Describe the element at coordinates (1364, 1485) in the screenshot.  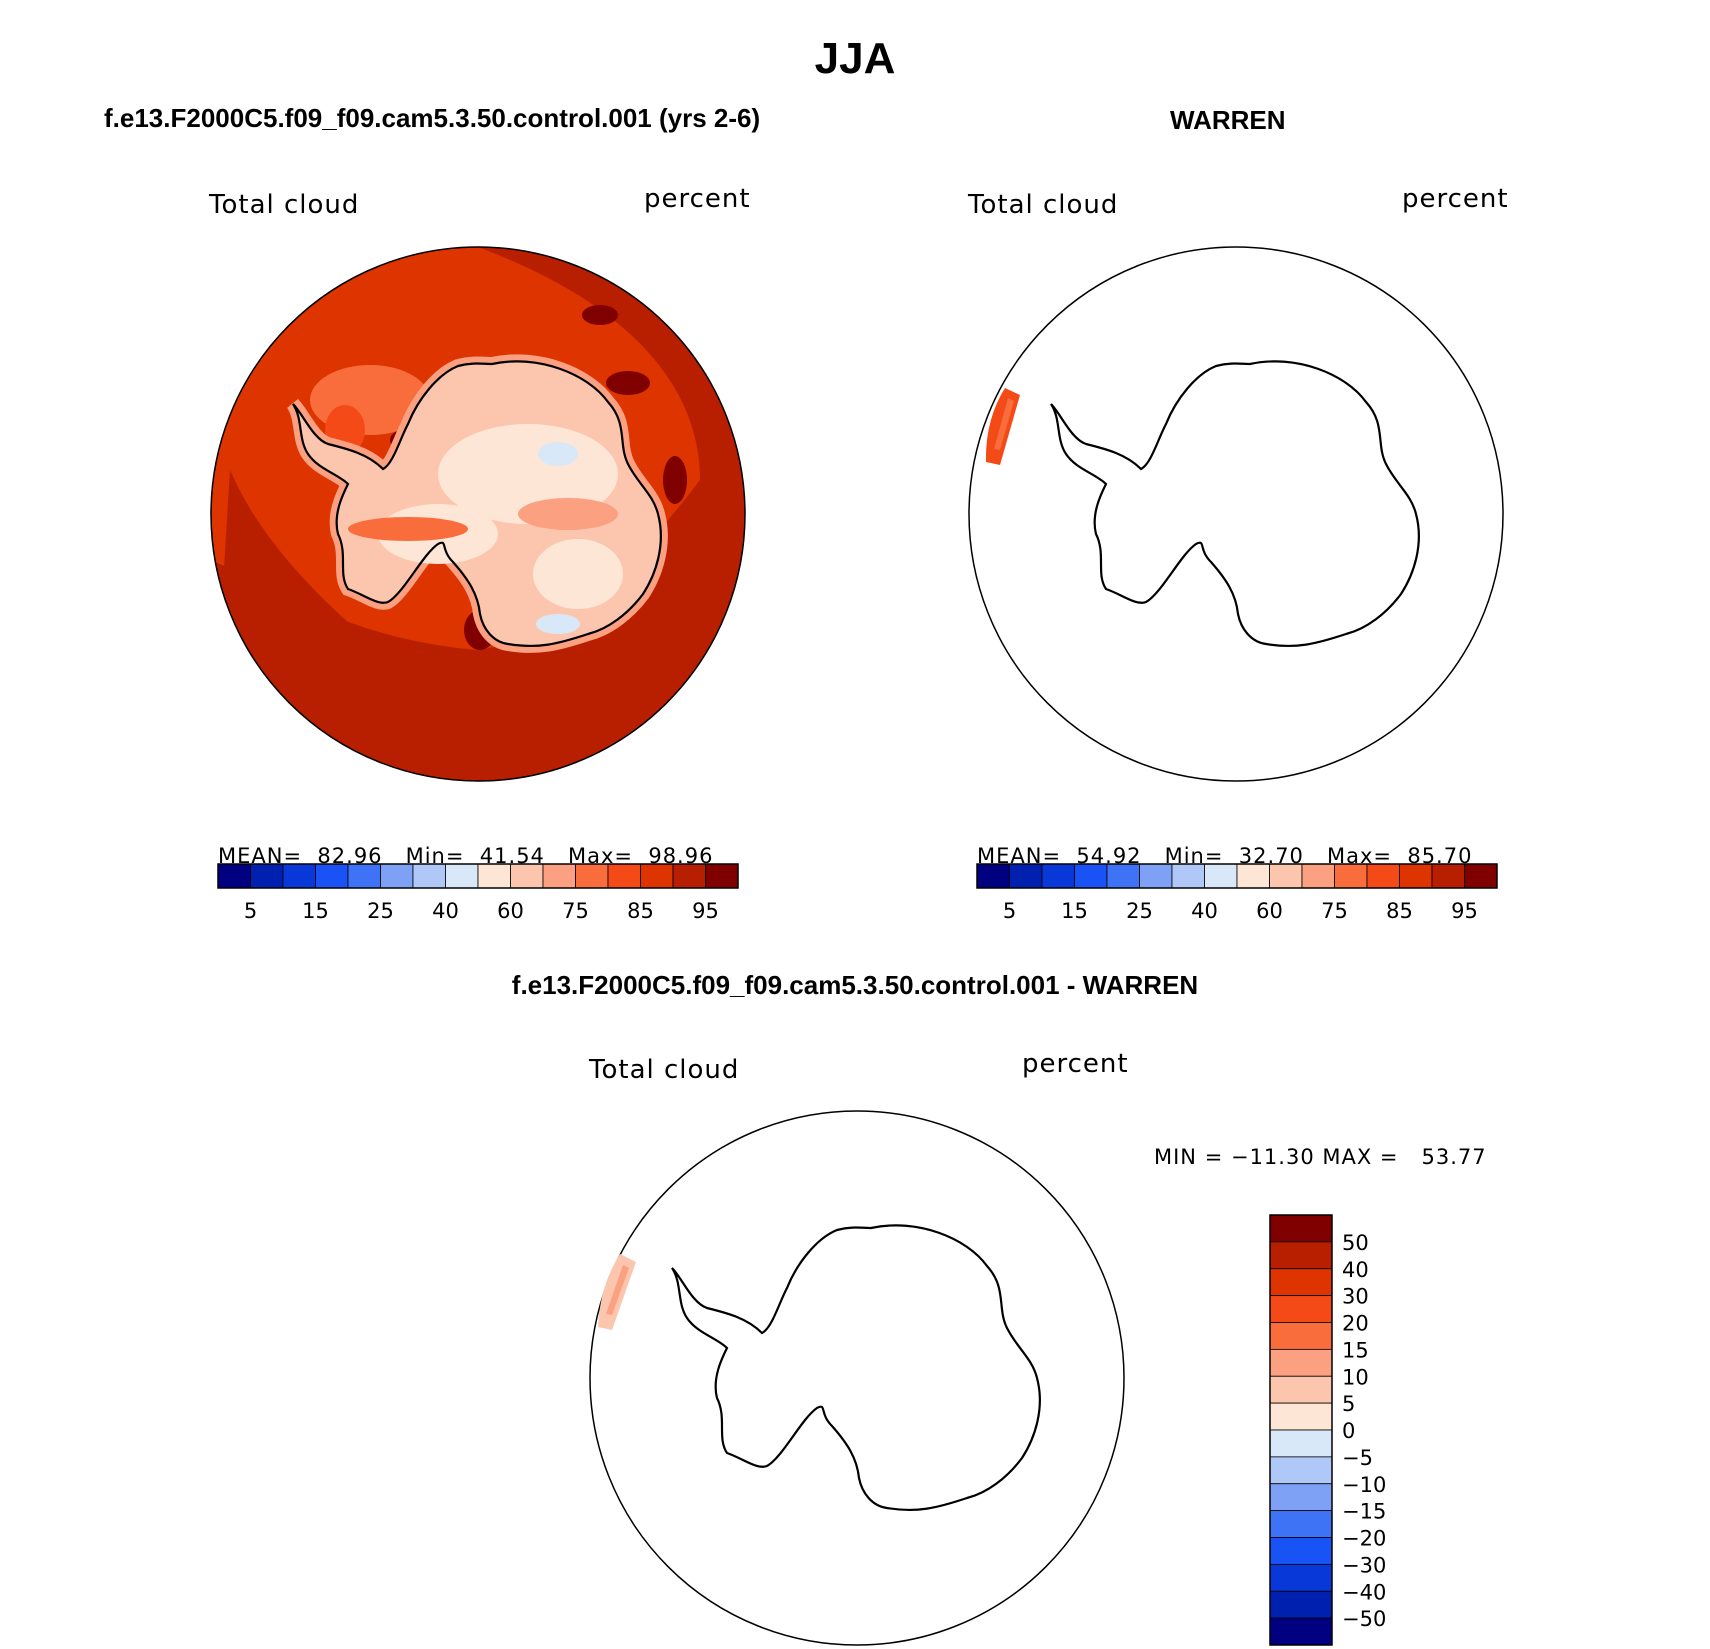
I see `diff-colorbar-tick-label: −10` at that location.